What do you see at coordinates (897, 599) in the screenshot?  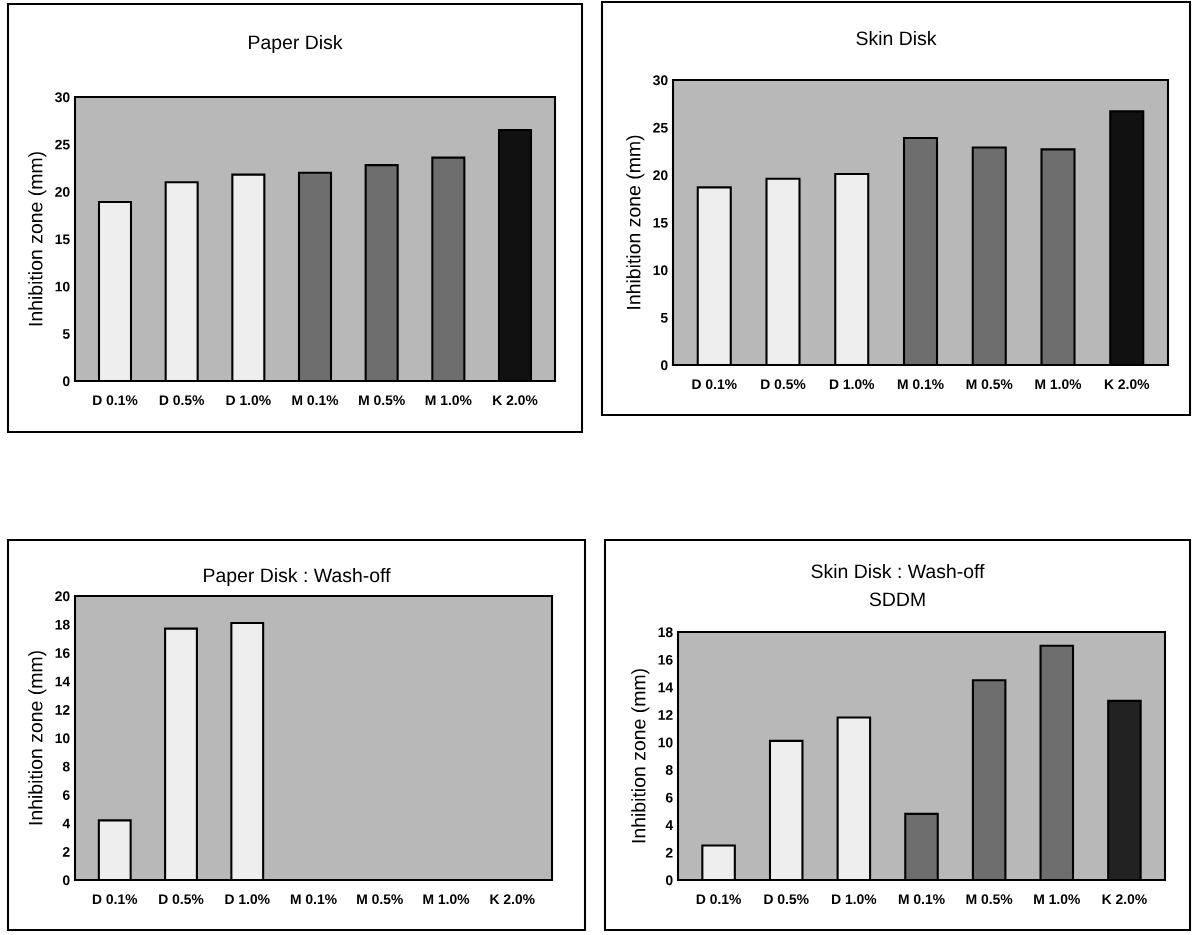 I see `chart-subtitle: SDDM` at bounding box center [897, 599].